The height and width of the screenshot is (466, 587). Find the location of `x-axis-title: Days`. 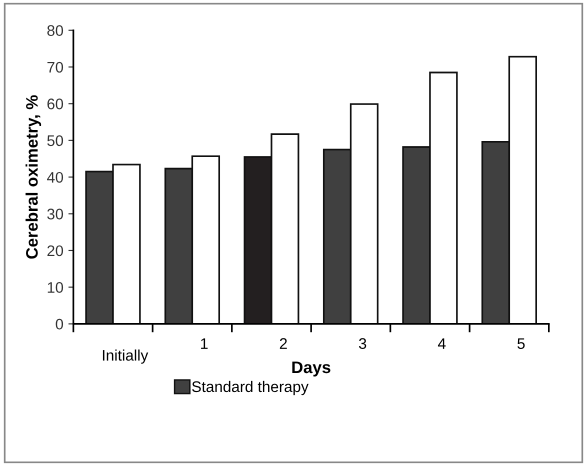

x-axis-title: Days is located at coordinates (311, 369).